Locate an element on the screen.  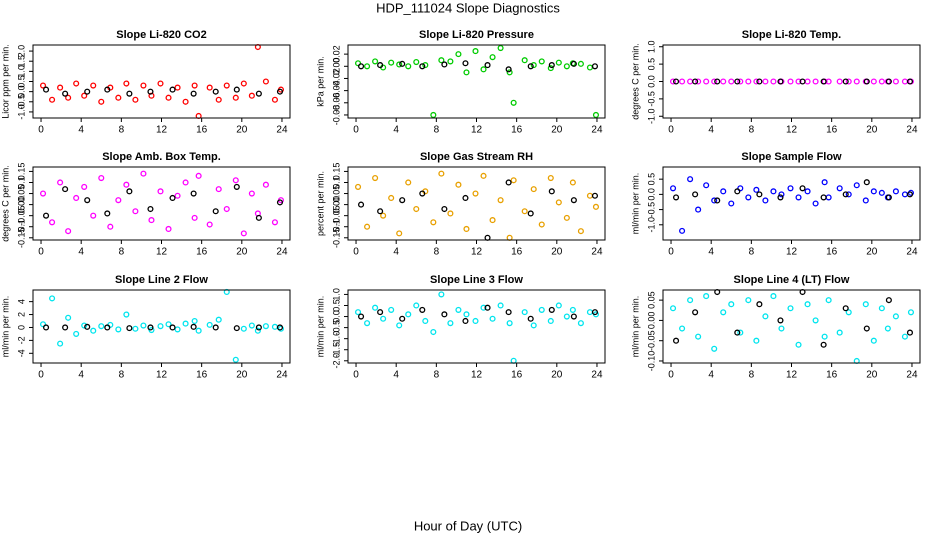
panel-title: Slope Line 3 Flow is located at coordinates (476, 280).